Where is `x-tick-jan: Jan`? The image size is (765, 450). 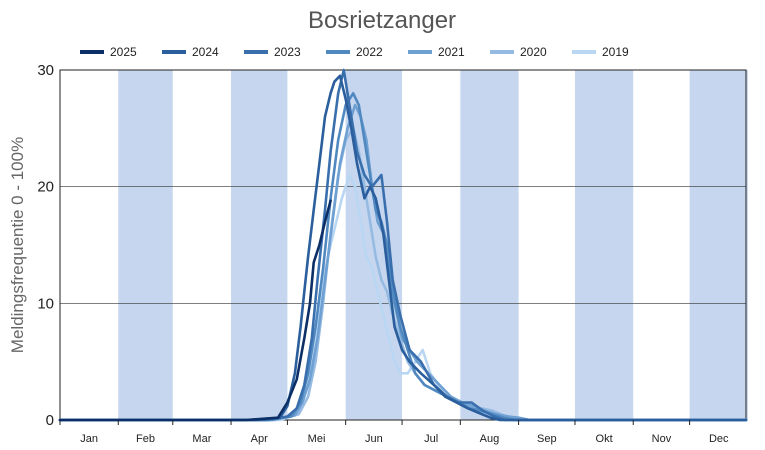 x-tick-jan: Jan is located at coordinates (89, 439).